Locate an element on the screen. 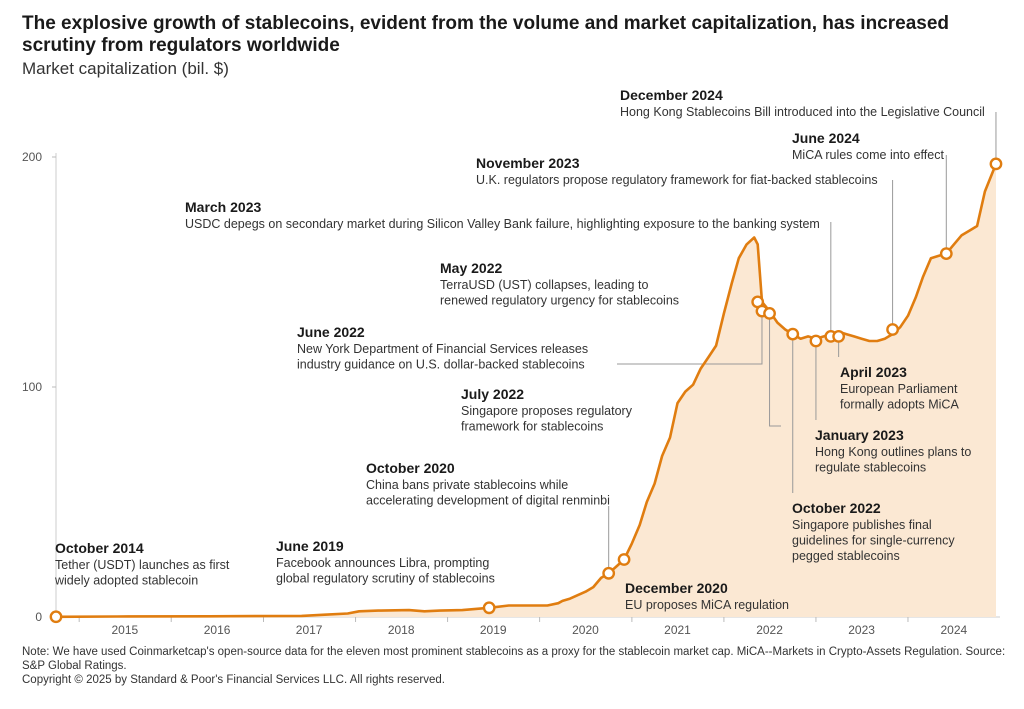 The image size is (1024, 709). event-description-label: Facebook announces Libra, prompting is located at coordinates (382, 563).